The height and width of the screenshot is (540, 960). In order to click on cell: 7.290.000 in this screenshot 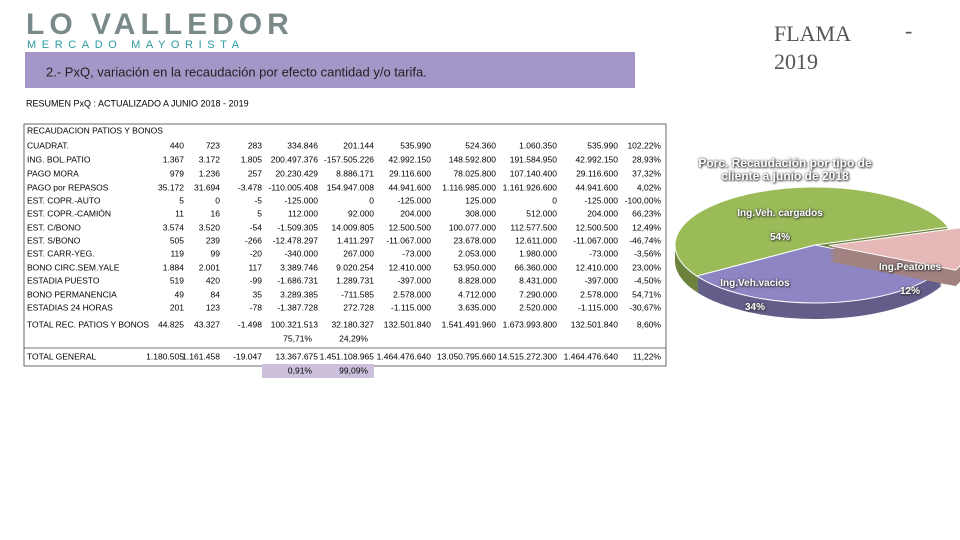, I will do `click(538, 294)`.